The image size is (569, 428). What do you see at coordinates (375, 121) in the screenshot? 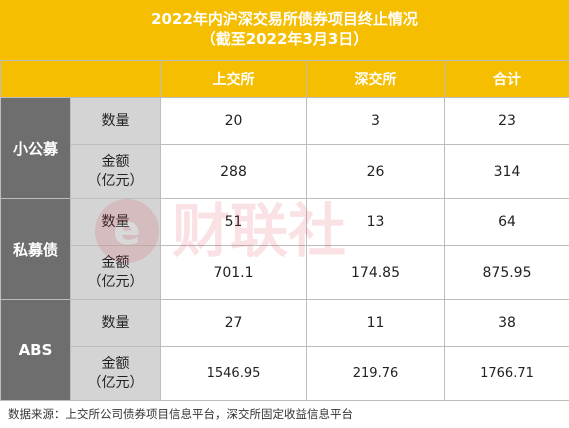
I see `cell-value: 3` at bounding box center [375, 121].